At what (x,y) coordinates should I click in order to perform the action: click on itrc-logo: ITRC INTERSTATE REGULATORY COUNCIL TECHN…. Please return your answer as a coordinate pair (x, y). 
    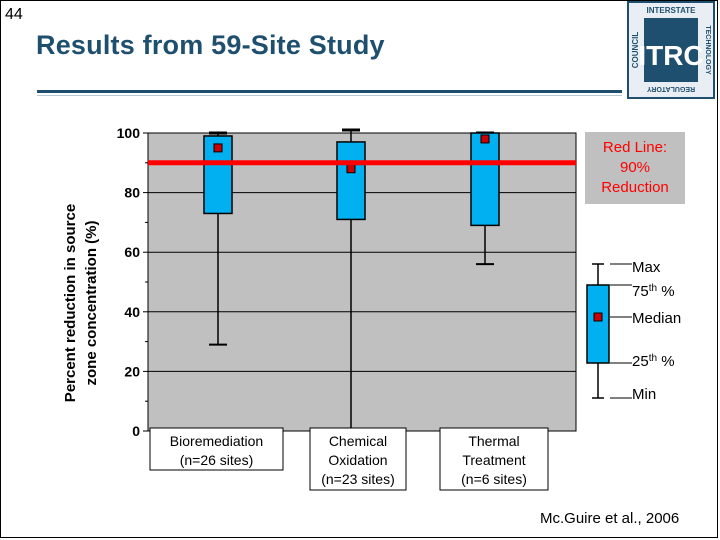
    Looking at the image, I should click on (671, 50).